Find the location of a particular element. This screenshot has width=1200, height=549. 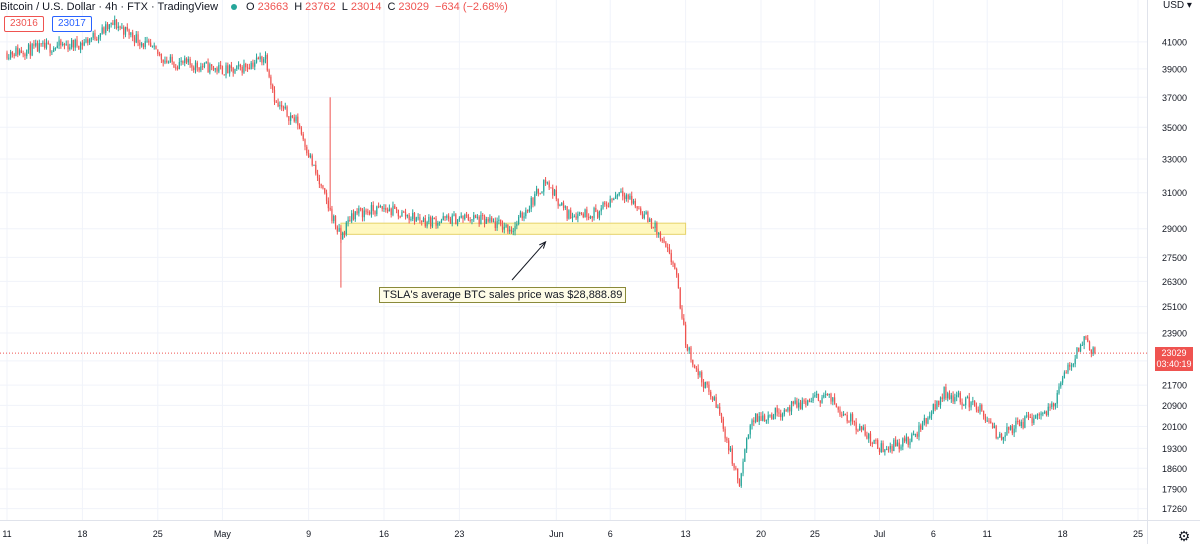

gear-icon: ⚙ is located at coordinates (1184, 536).